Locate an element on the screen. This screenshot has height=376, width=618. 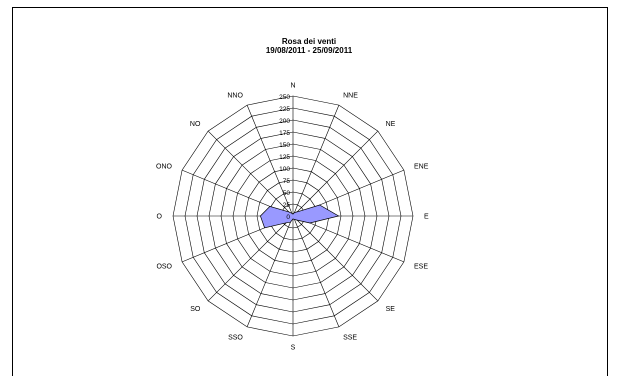
direction-label: E is located at coordinates (426, 217).